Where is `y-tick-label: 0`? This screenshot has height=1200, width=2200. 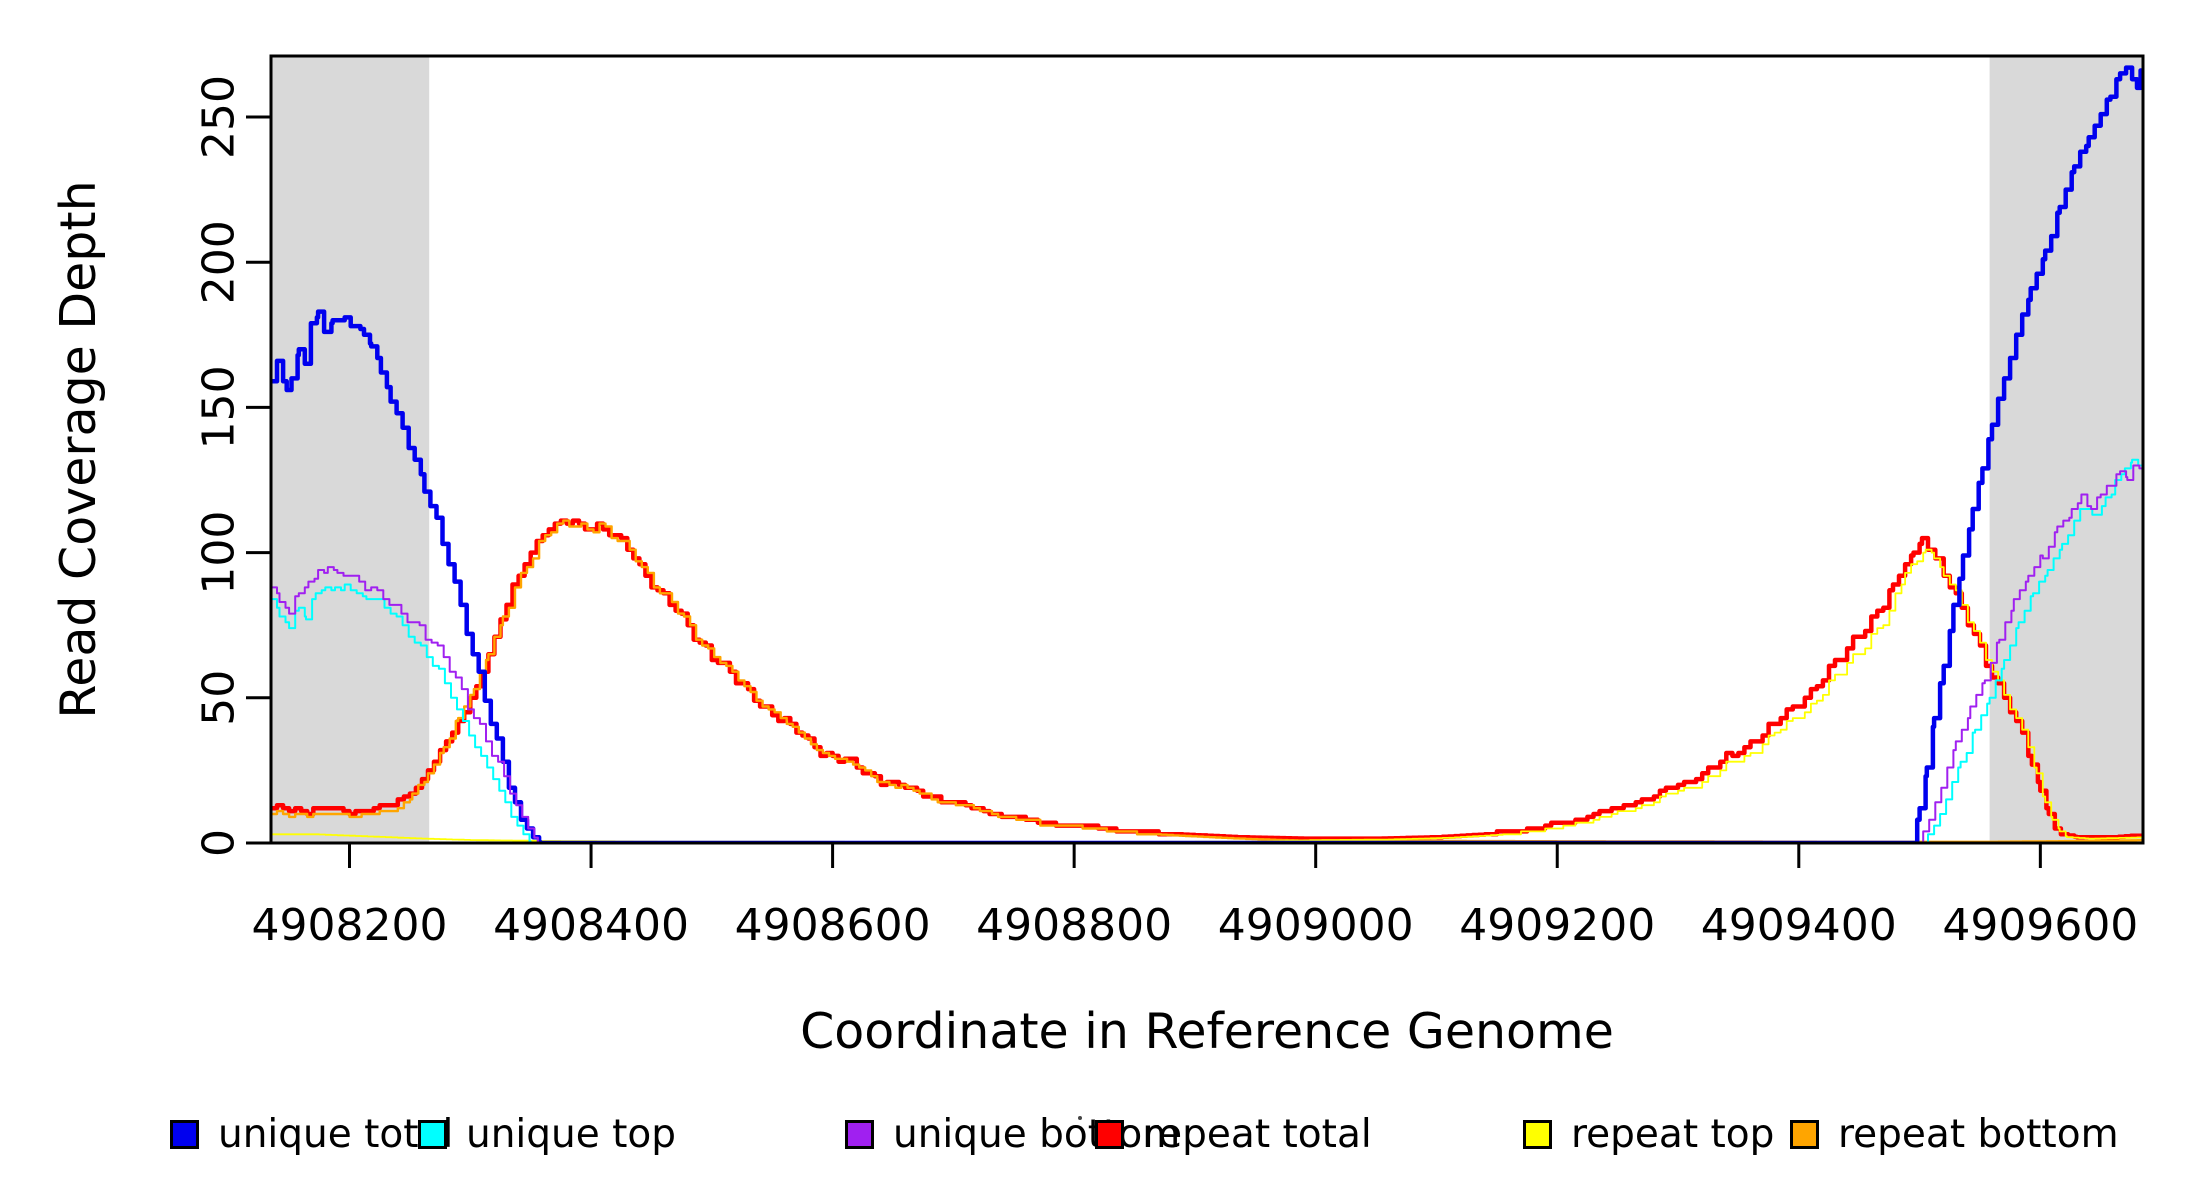
y-tick-label: 0 is located at coordinates (219, 843).